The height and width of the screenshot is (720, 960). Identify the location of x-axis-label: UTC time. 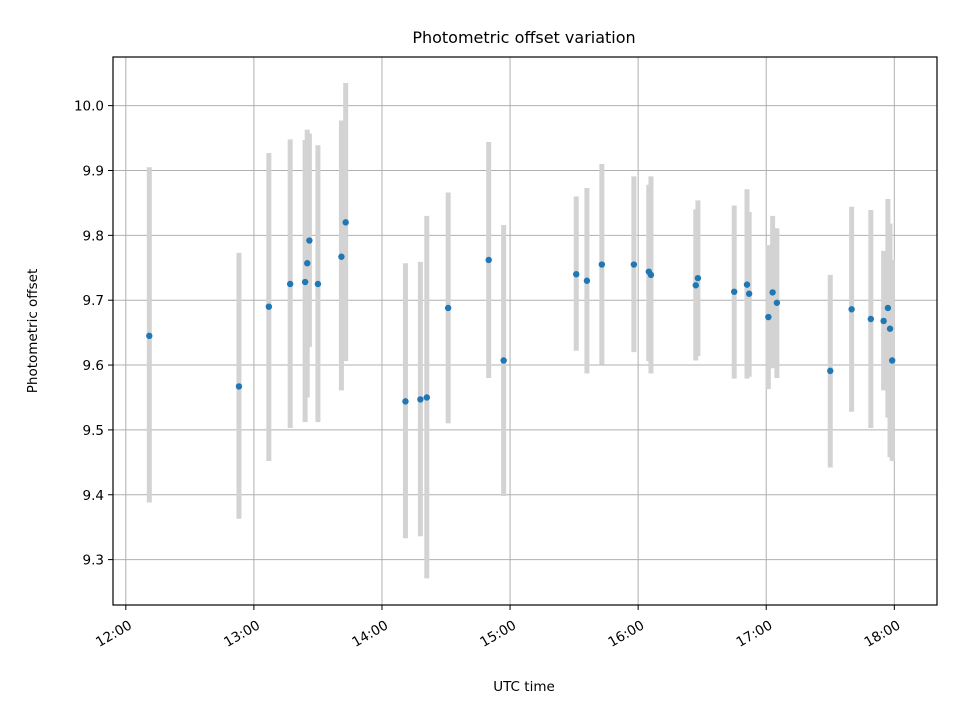
(524, 687).